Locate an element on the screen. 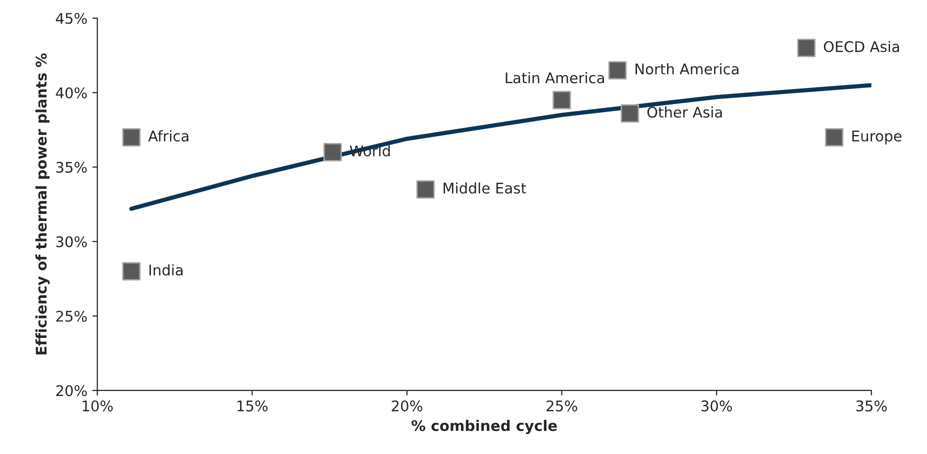  x-tick-label: 30% is located at coordinates (716, 406).